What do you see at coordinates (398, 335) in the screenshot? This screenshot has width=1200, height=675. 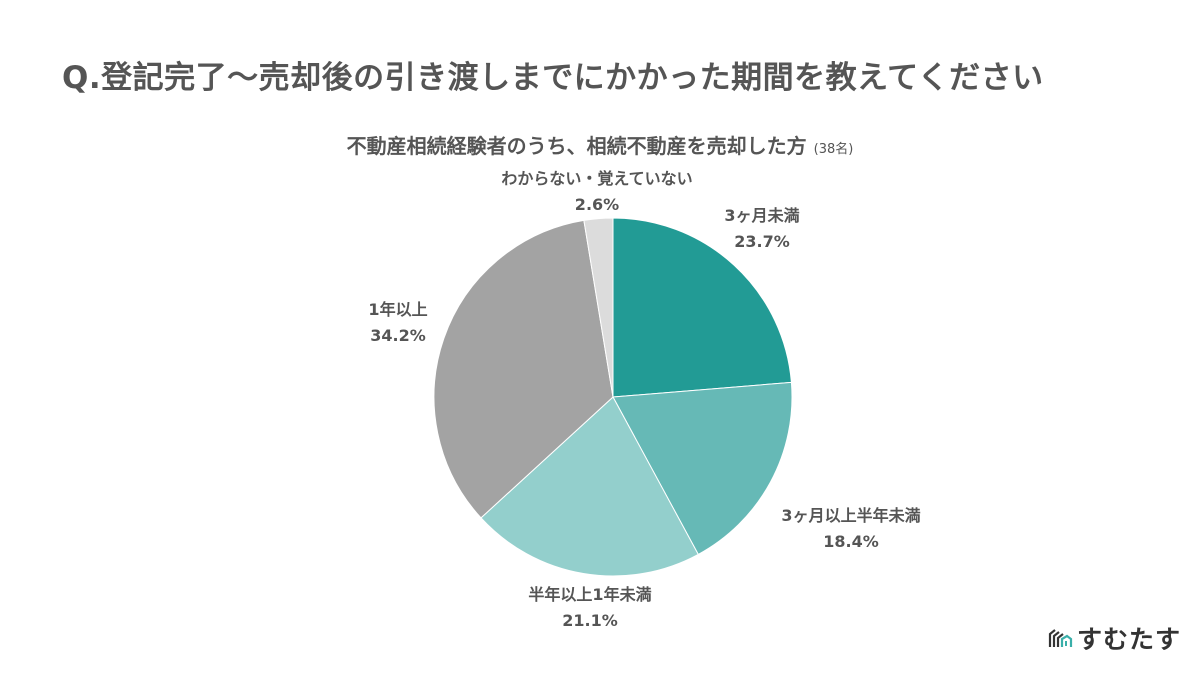 I see `label-percent: 34.2%` at bounding box center [398, 335].